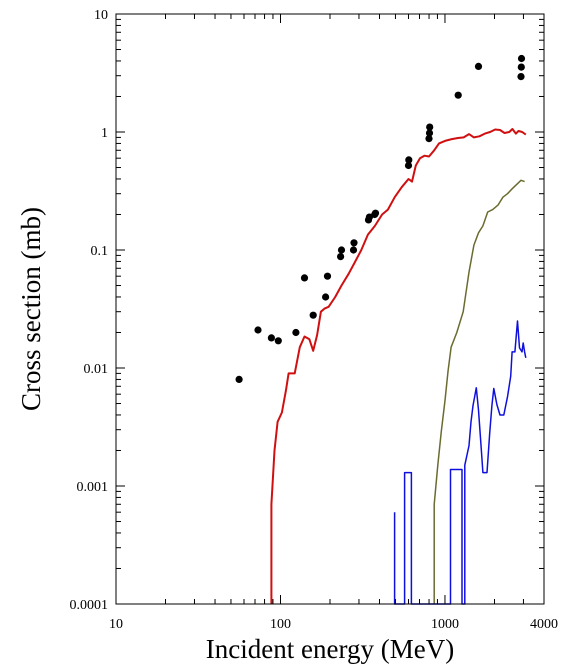 Image resolution: width=579 pixels, height=668 pixels. Describe the element at coordinates (330, 649) in the screenshot. I see `x-axis-label: Incident energy (MeV)` at that location.